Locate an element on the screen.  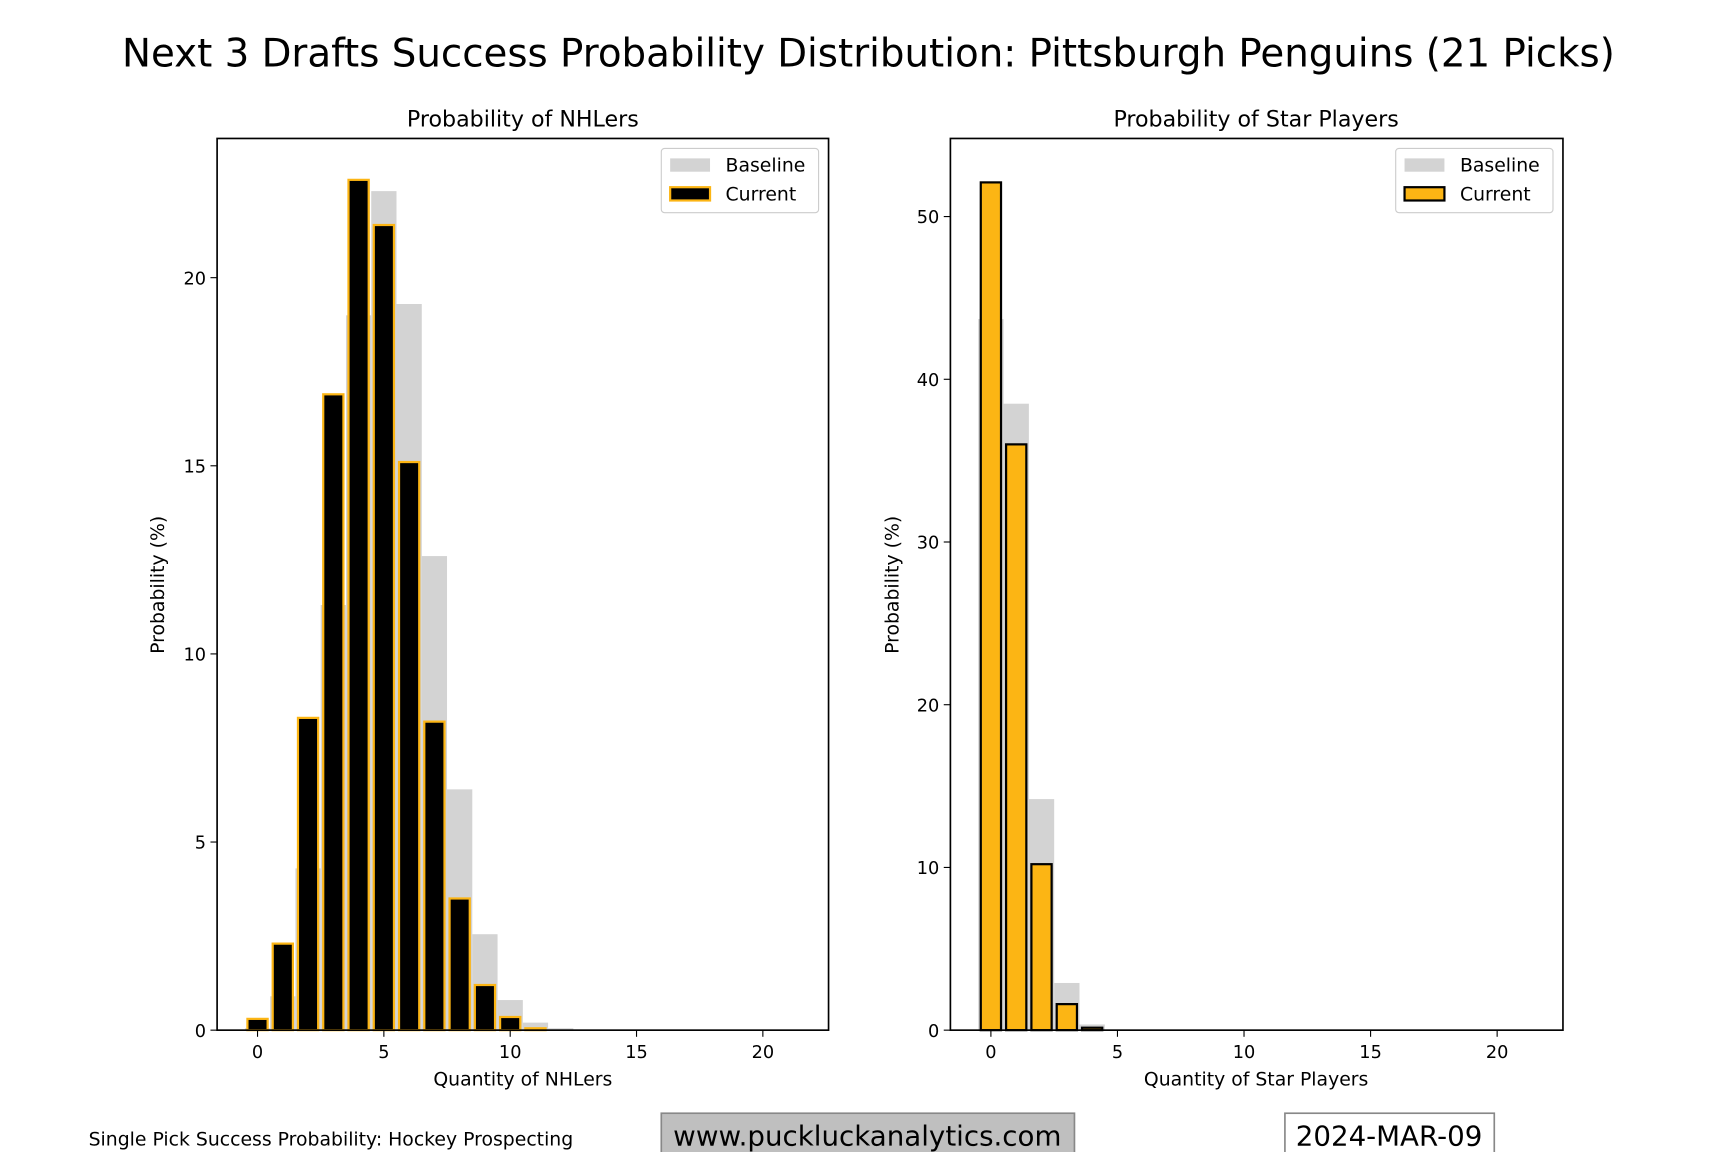
date-box: 2024-MAR-09 is located at coordinates (1390, 1132).